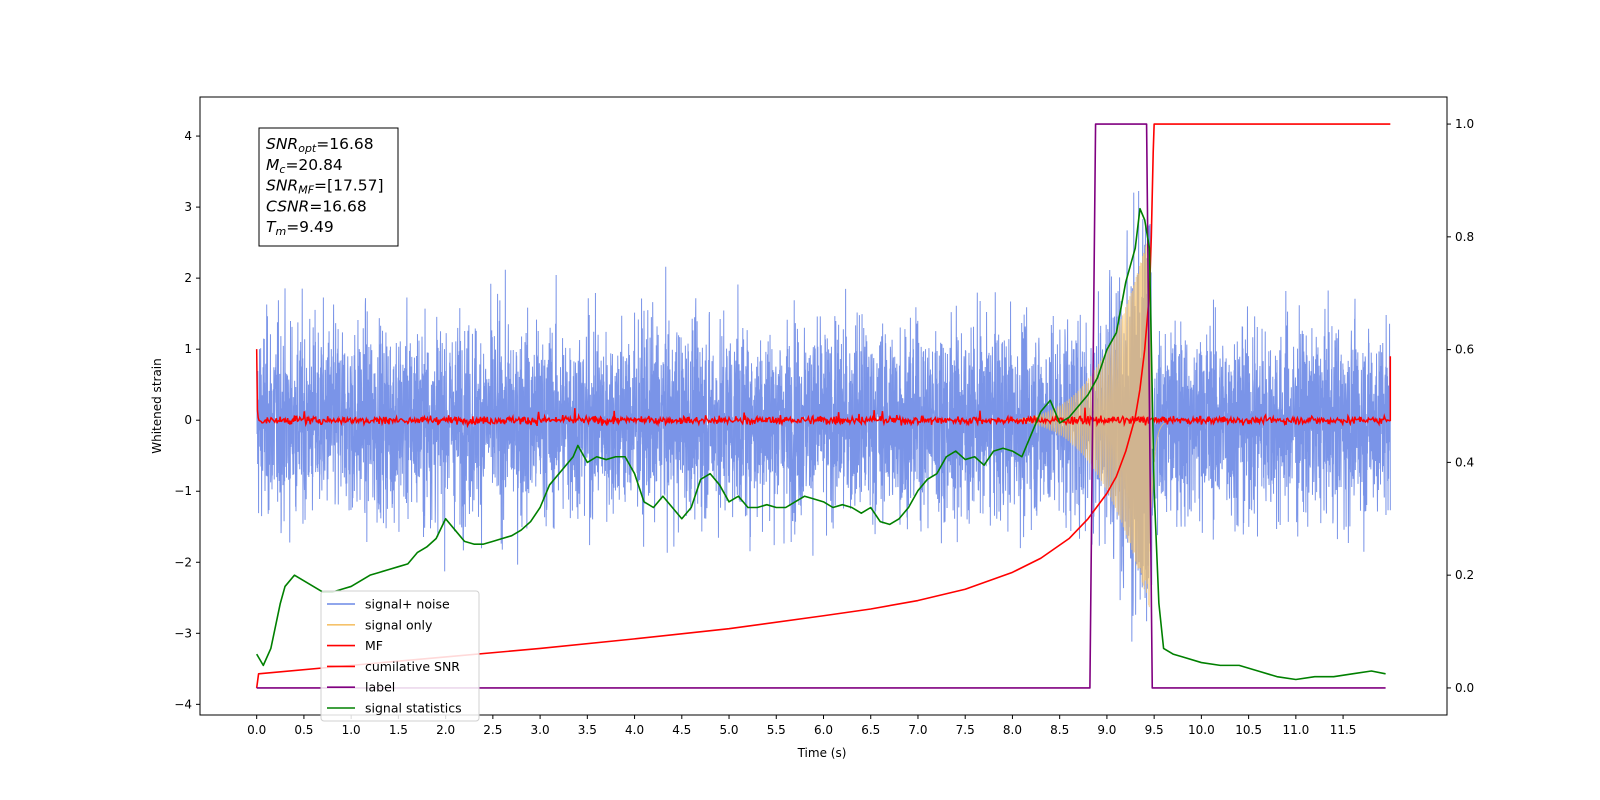 This screenshot has height=800, width=1600. Describe the element at coordinates (183, 633) in the screenshot. I see `y-tick-label: −3` at that location.